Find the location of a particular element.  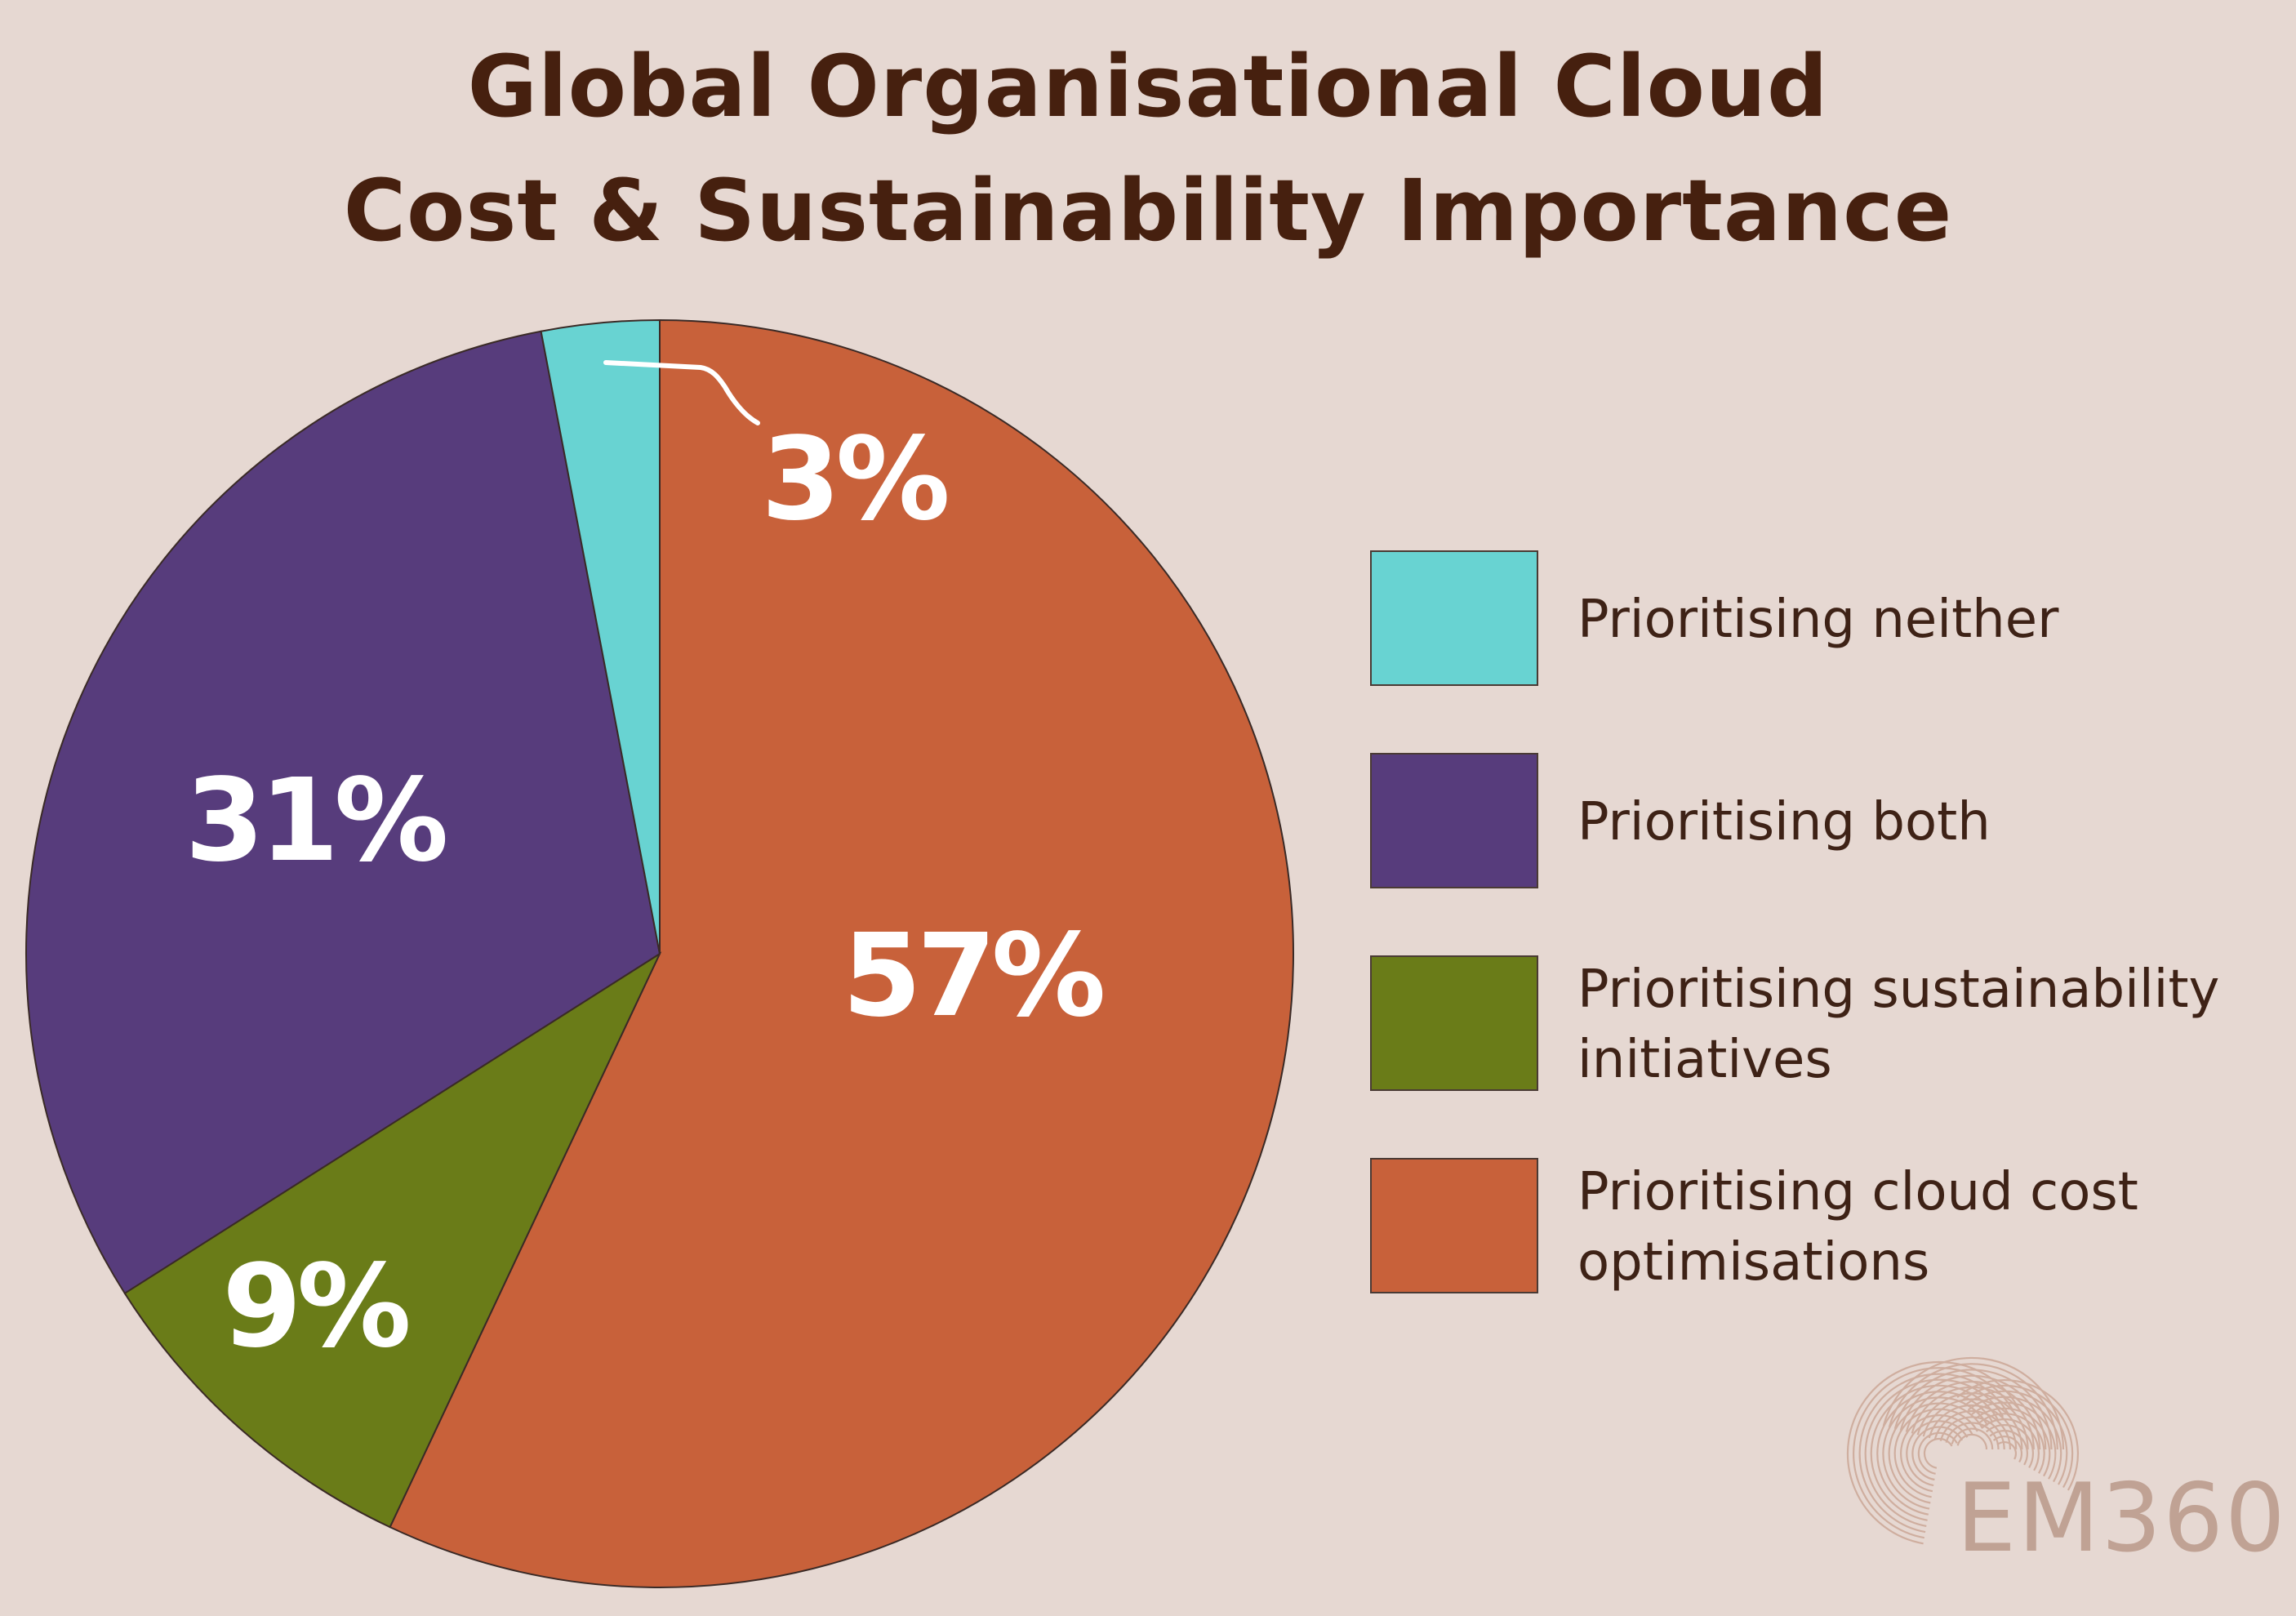

legend-swatch-sustainability is located at coordinates (1454, 1023).